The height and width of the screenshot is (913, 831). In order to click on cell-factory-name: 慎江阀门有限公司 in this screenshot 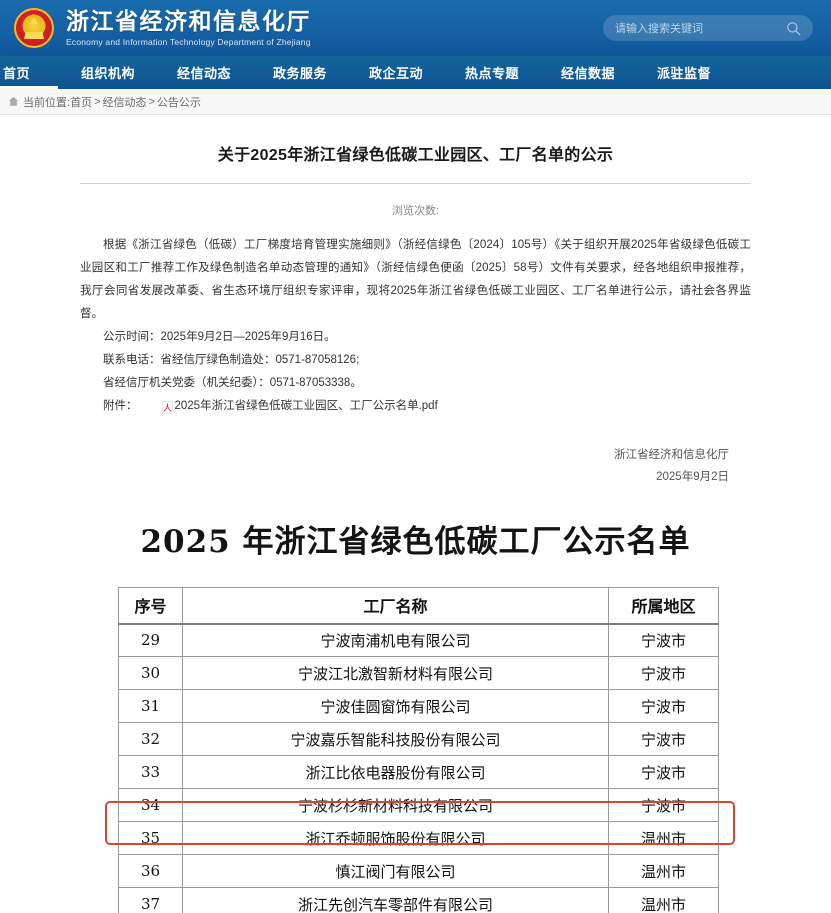, I will do `click(395, 871)`.